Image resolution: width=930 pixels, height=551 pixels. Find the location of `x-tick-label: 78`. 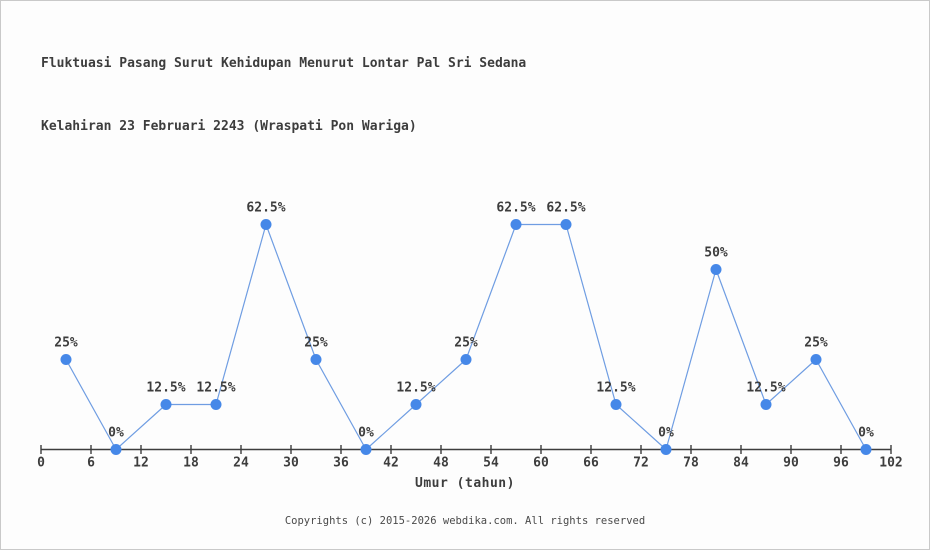

x-tick-label: 78 is located at coordinates (691, 463).